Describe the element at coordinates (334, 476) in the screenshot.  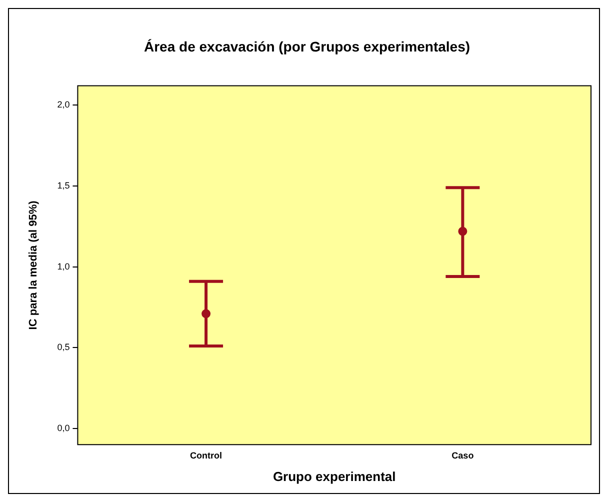
I see `x-axis-title: Grupo experimental` at that location.